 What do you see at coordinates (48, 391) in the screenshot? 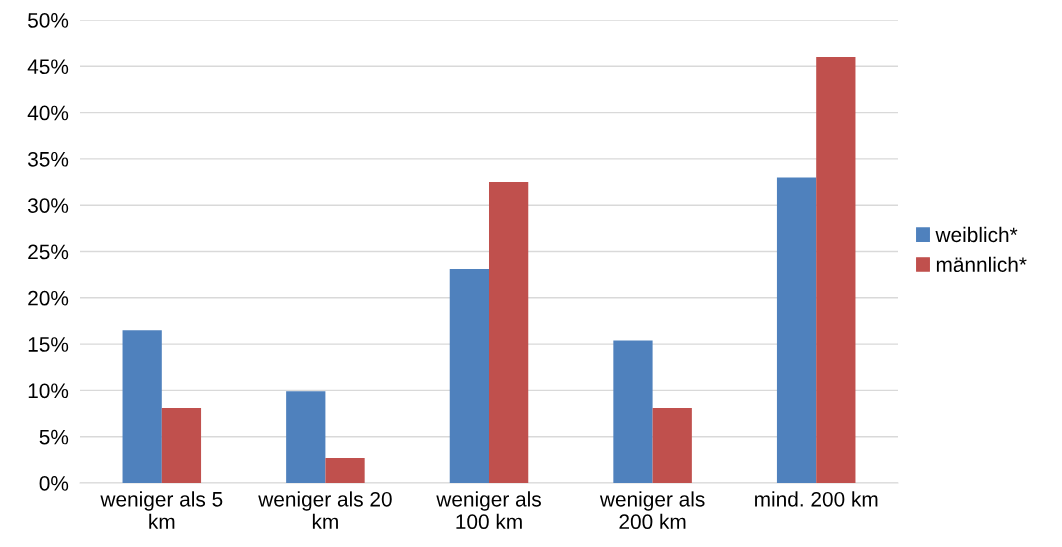
I see `y-tick-label: 10%` at bounding box center [48, 391].